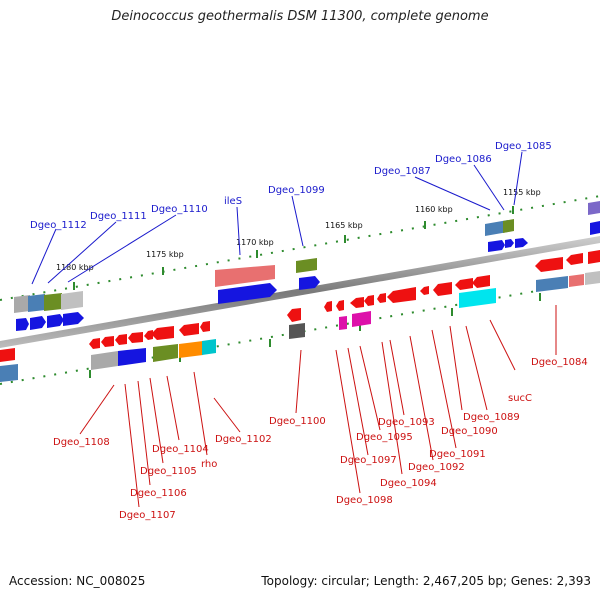  What do you see at coordinates (523, 146) in the screenshot?
I see `gene-label-dgeo-1085: Dgeo_1085` at bounding box center [523, 146].